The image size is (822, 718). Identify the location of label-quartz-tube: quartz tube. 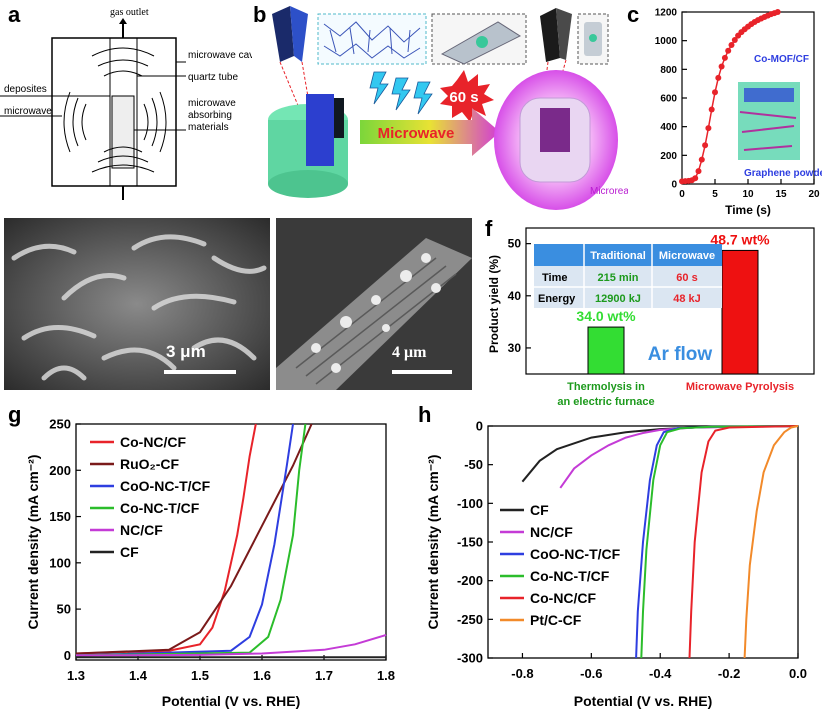
(213, 77).